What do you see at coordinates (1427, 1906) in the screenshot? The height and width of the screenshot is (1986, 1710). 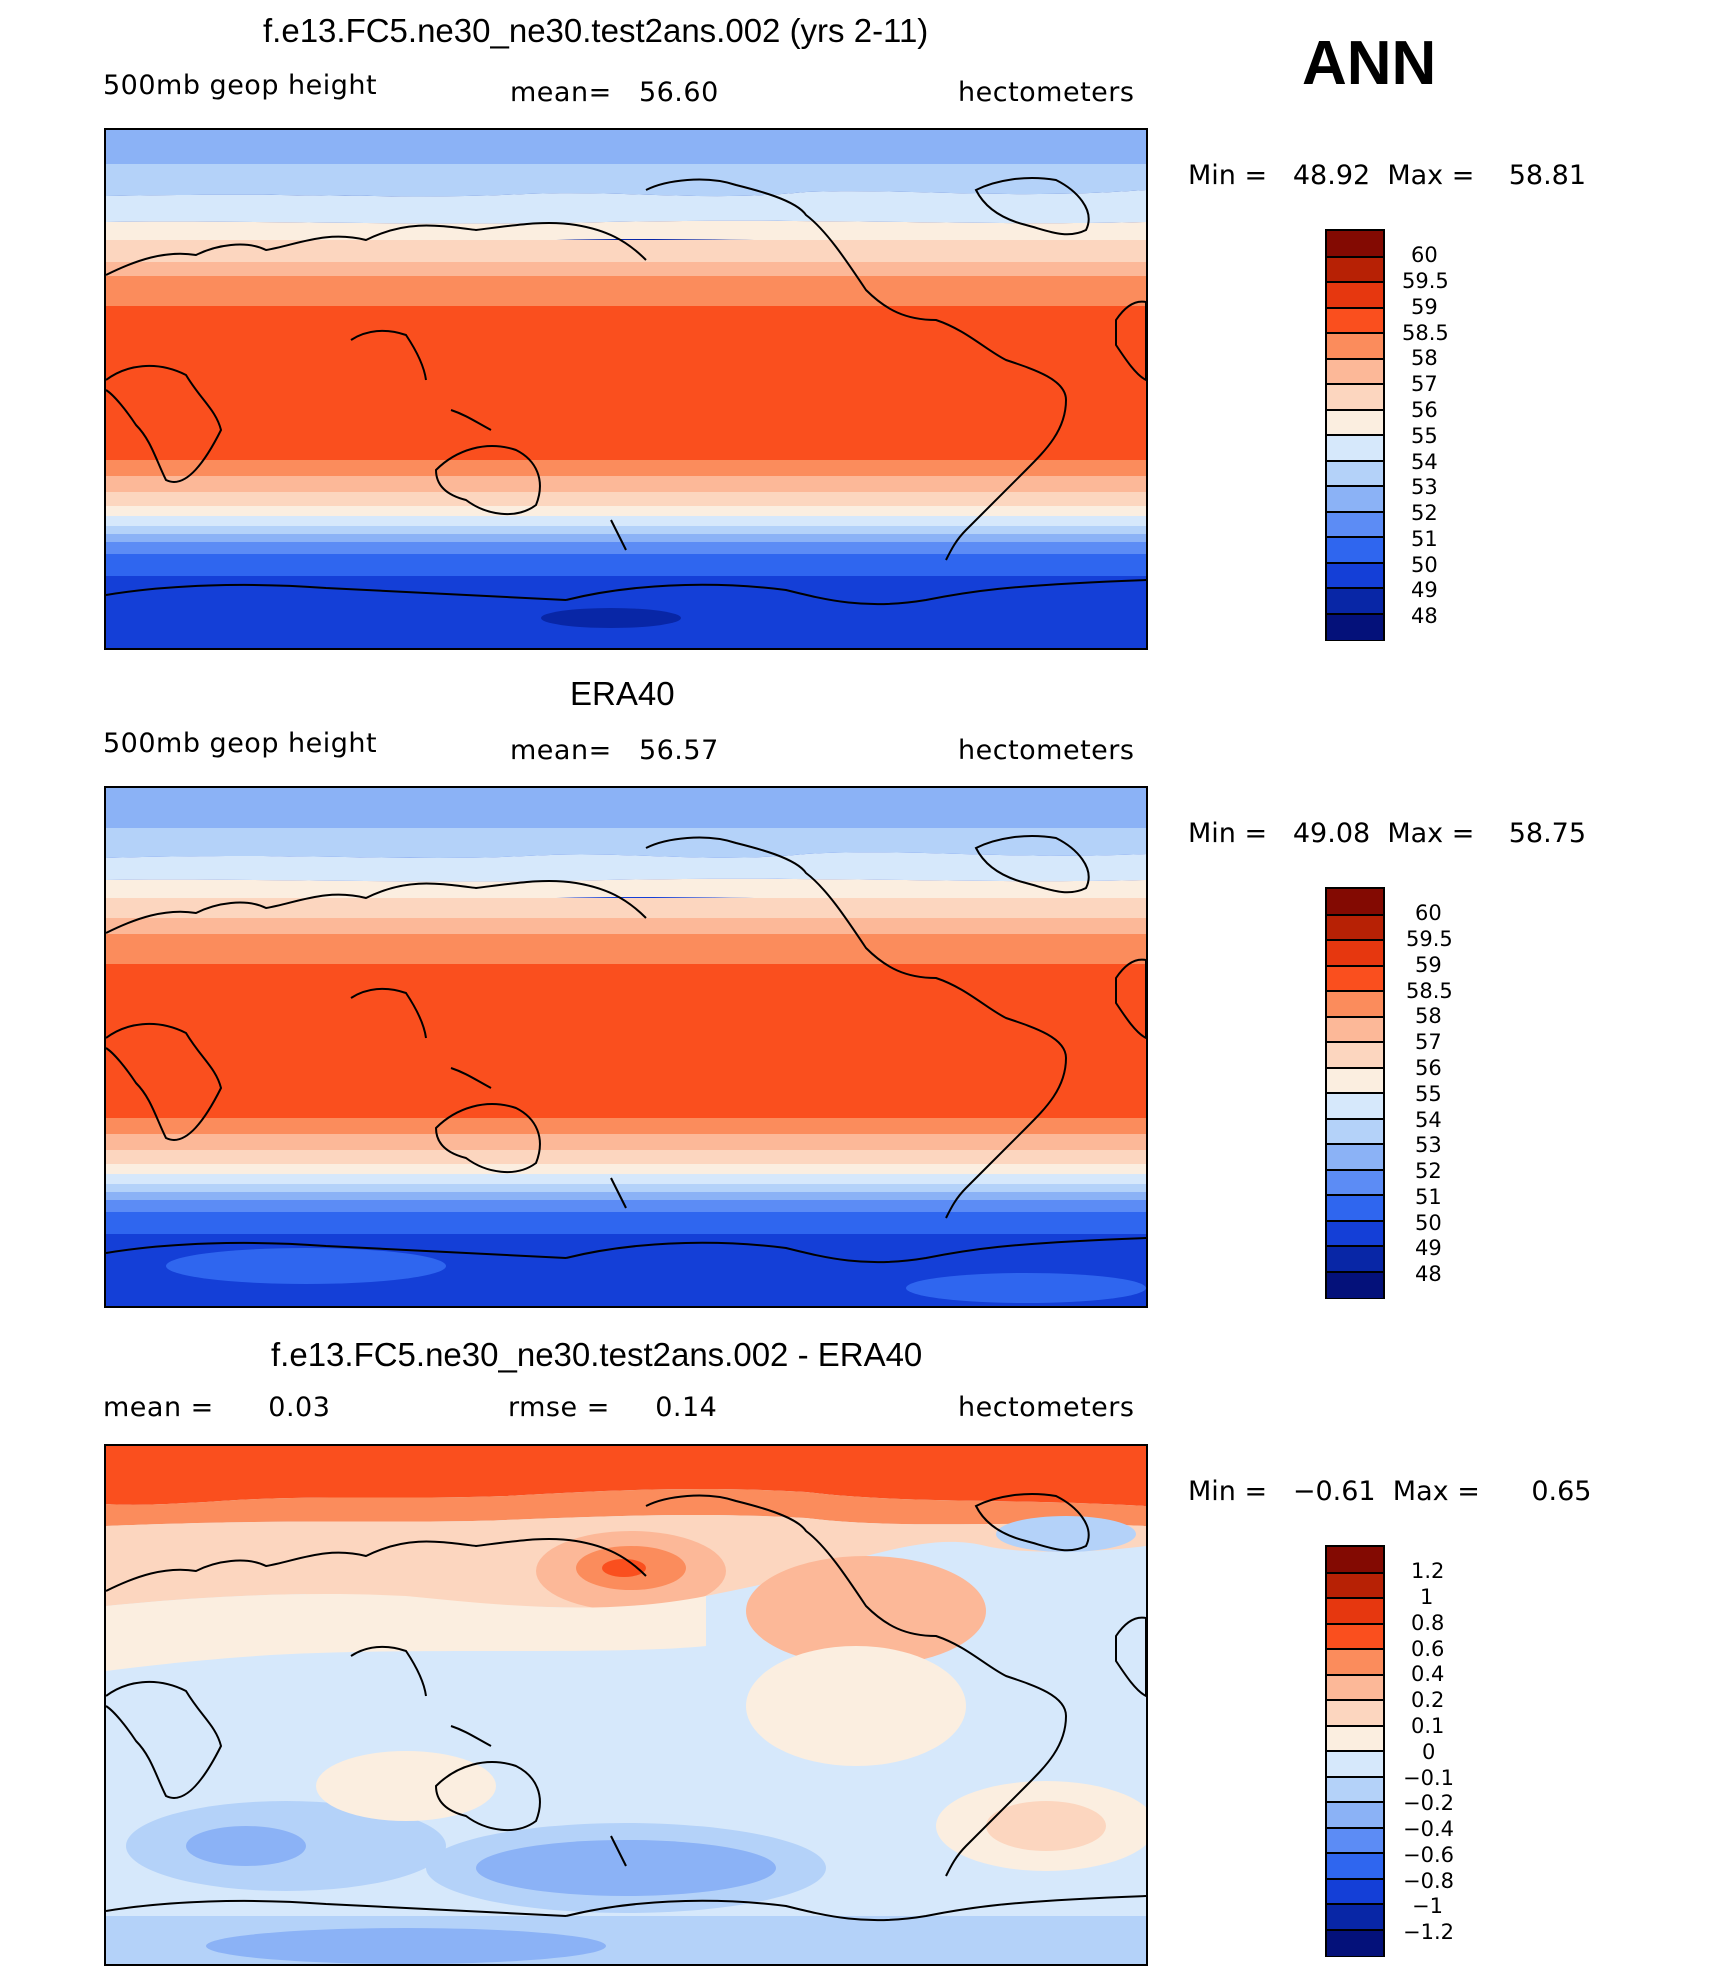 I see `colorbar-label: −1` at bounding box center [1427, 1906].